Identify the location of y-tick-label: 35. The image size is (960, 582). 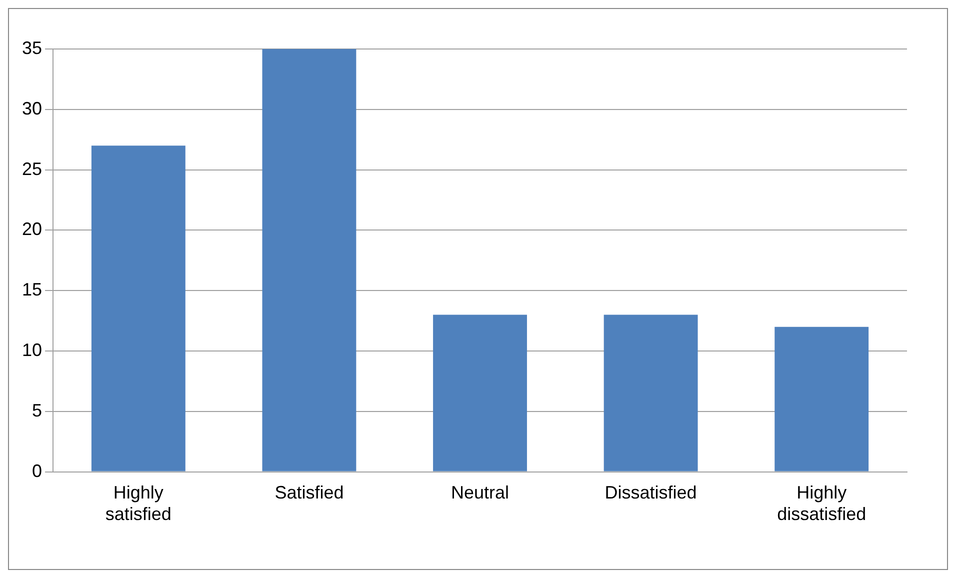
(32, 48).